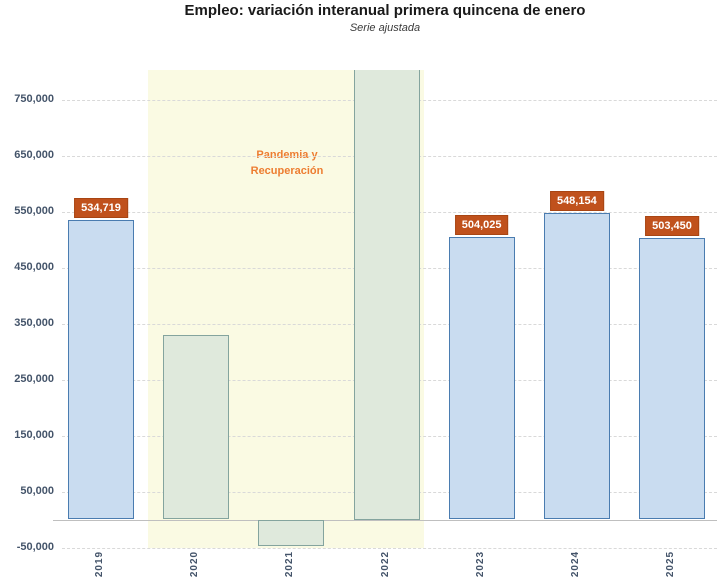 This screenshot has height=580, width=720. Describe the element at coordinates (386, 295) in the screenshot. I see `bar-2022` at that location.